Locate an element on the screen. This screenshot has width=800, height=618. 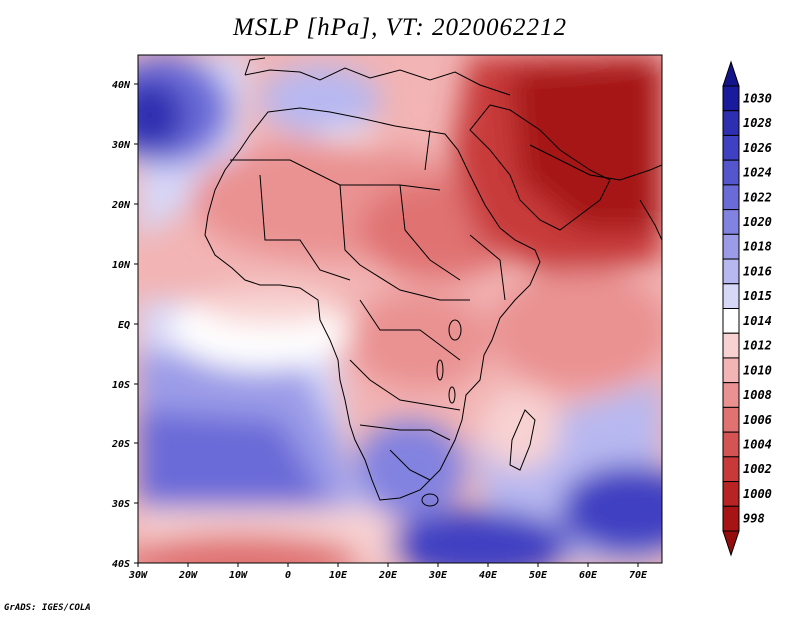
lat-label: 20S is located at coordinates (120, 444).